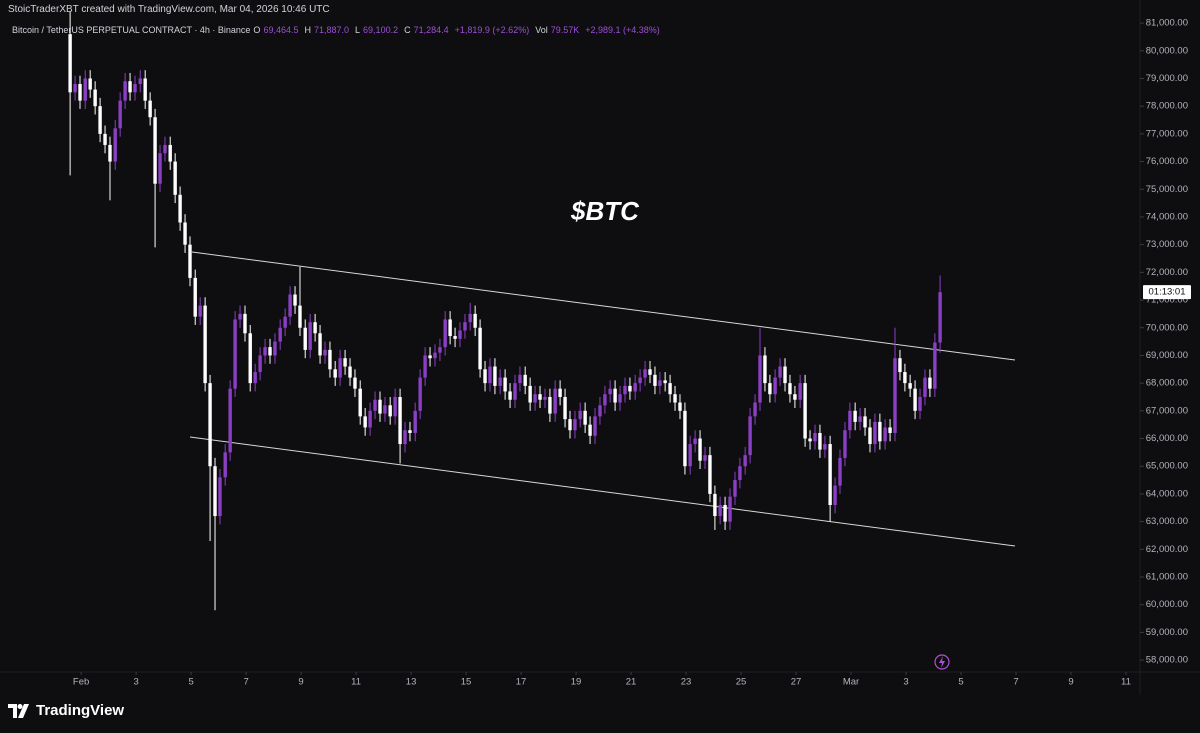 This screenshot has width=1200, height=733. Describe the element at coordinates (1167, 327) in the screenshot. I see `y-tick-label: 70,000.00` at that location.